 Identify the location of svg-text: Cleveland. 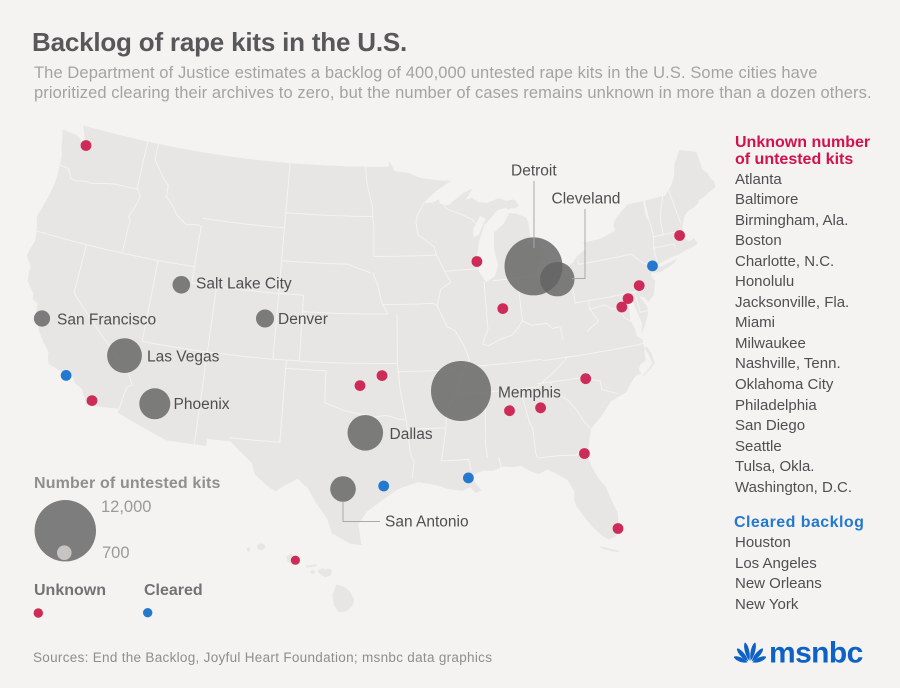
(586, 199).